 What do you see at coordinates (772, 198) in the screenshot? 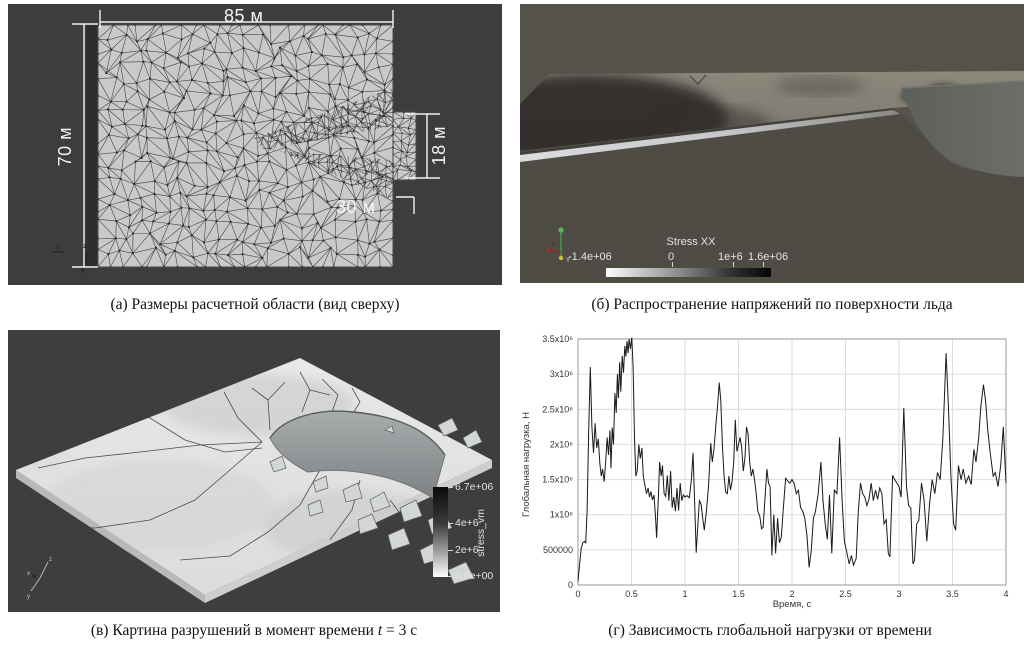
I see `water-region` at bounding box center [772, 198].